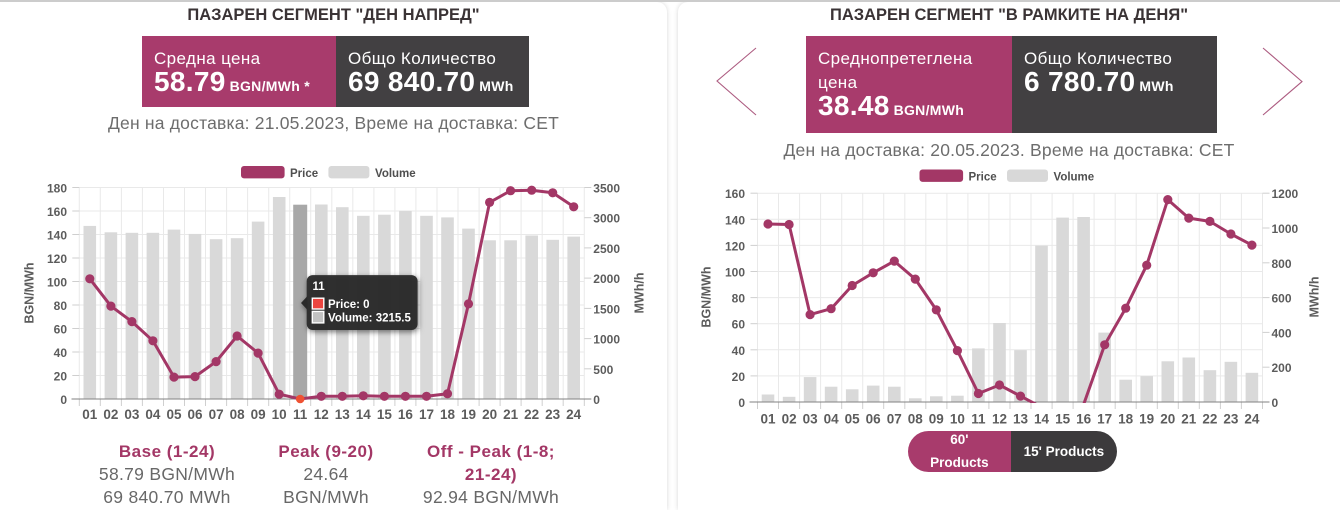 This screenshot has width=1340, height=510. I want to click on svg-text: 200, so click(1282, 368).